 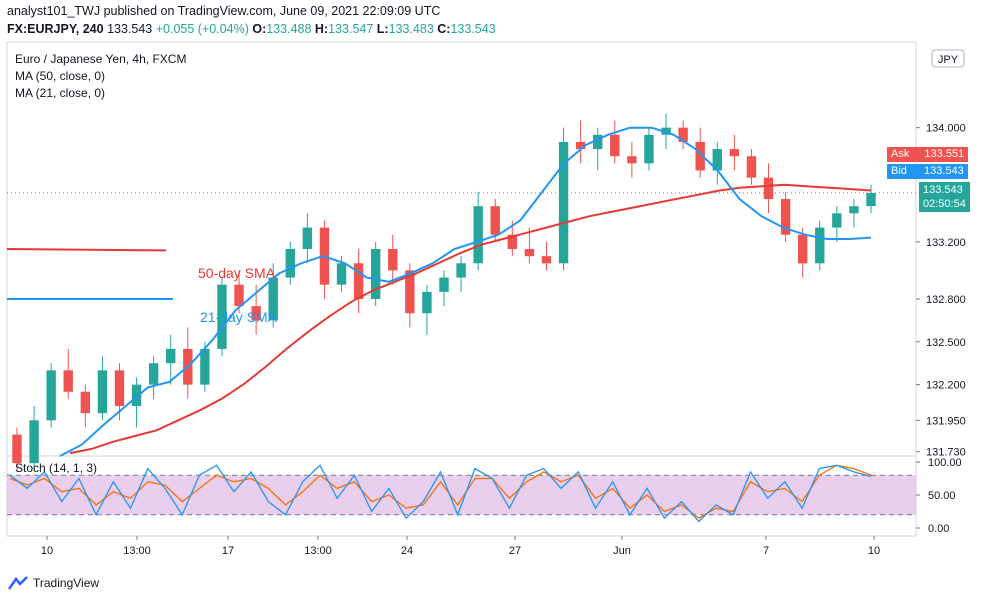 What do you see at coordinates (900, 154) in the screenshot?
I see `ask-label: Ask` at bounding box center [900, 154].